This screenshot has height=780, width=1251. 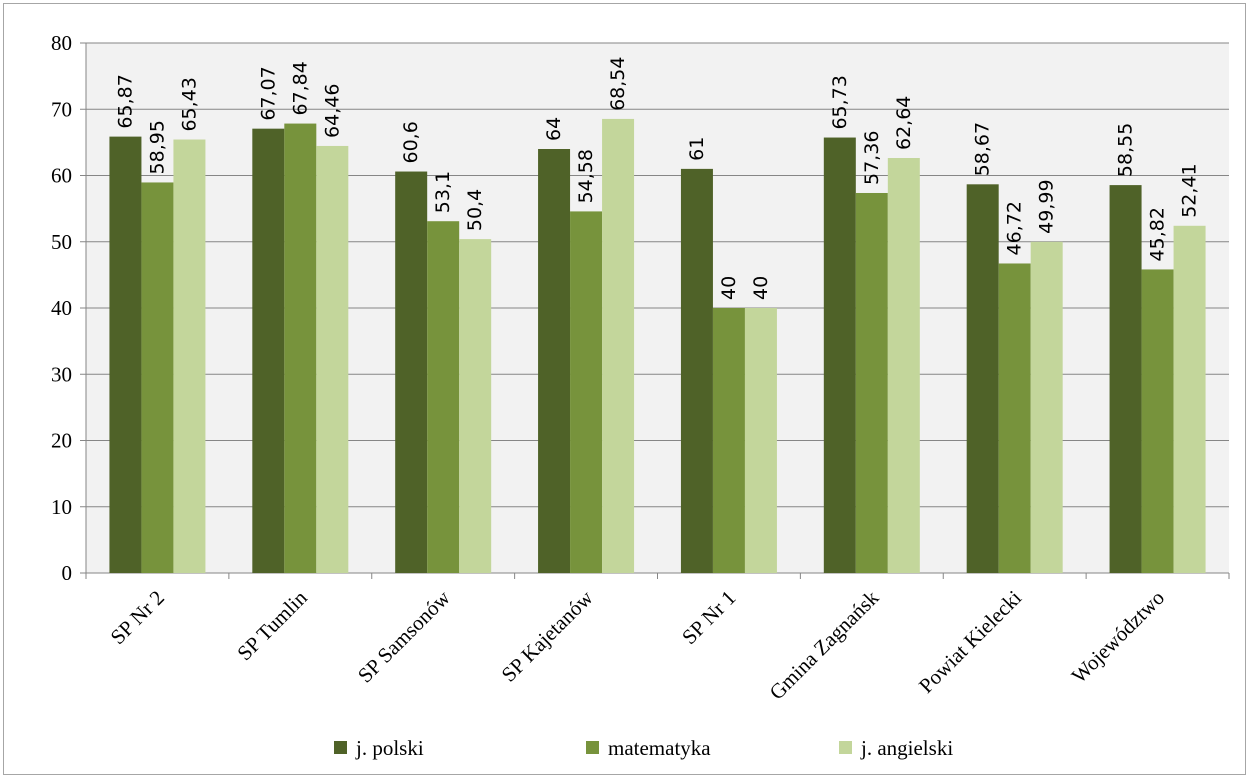 What do you see at coordinates (332, 111) in the screenshot?
I see `data-label: 64,46` at bounding box center [332, 111].